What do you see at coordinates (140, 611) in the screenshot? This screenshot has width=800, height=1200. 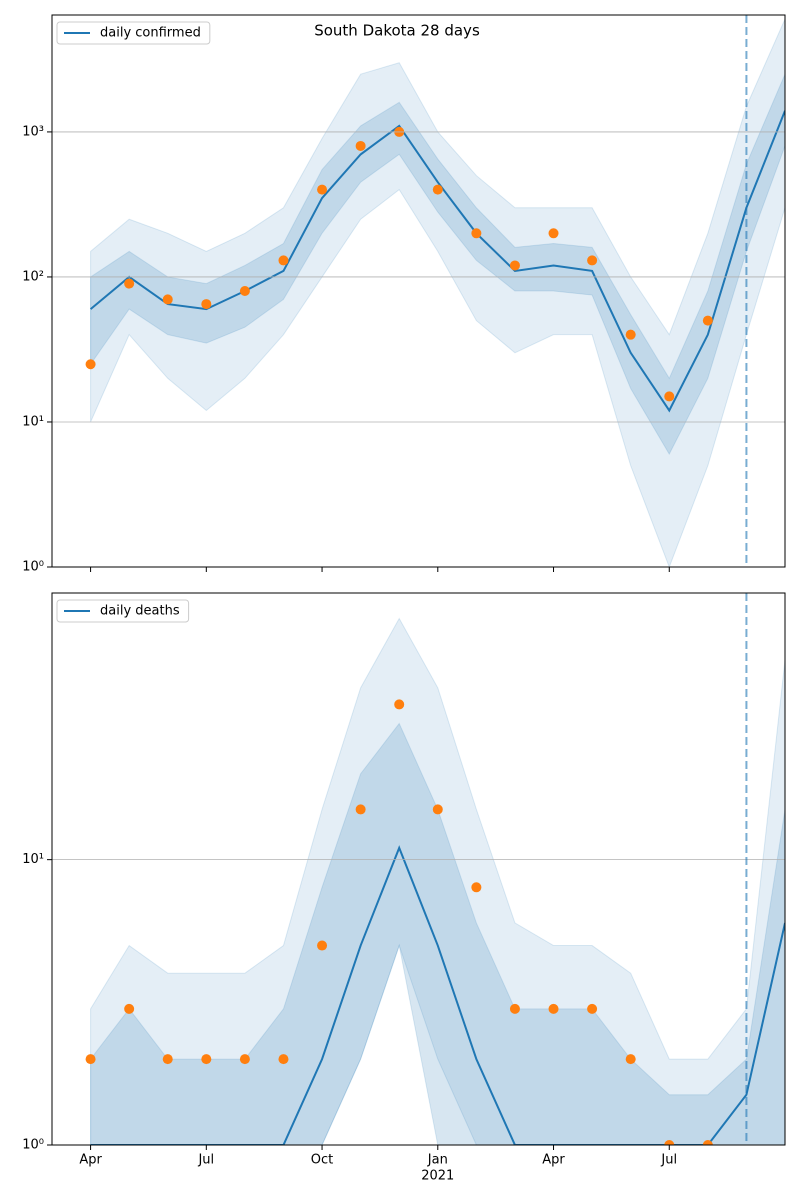 I see `legend-label: daily deaths` at bounding box center [140, 611].